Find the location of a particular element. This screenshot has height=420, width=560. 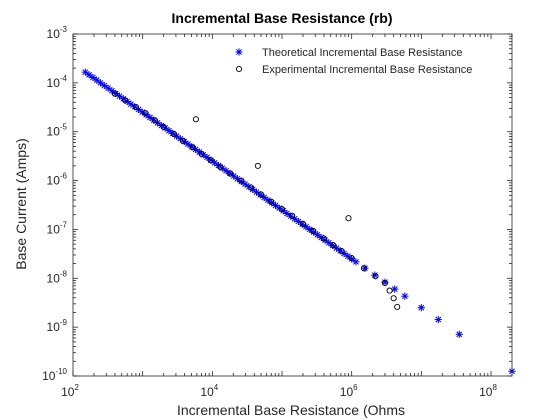

legend-marker-experimental is located at coordinates (239, 69).